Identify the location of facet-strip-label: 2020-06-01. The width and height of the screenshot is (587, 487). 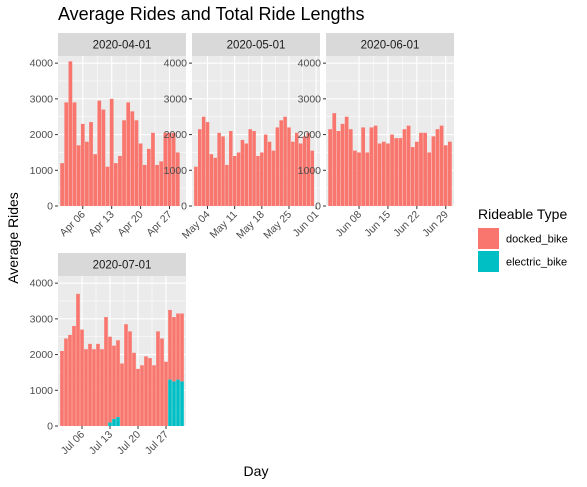
(390, 46).